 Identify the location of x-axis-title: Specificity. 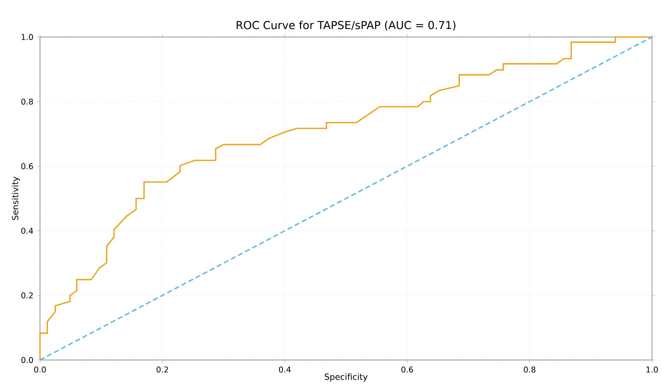
(346, 377).